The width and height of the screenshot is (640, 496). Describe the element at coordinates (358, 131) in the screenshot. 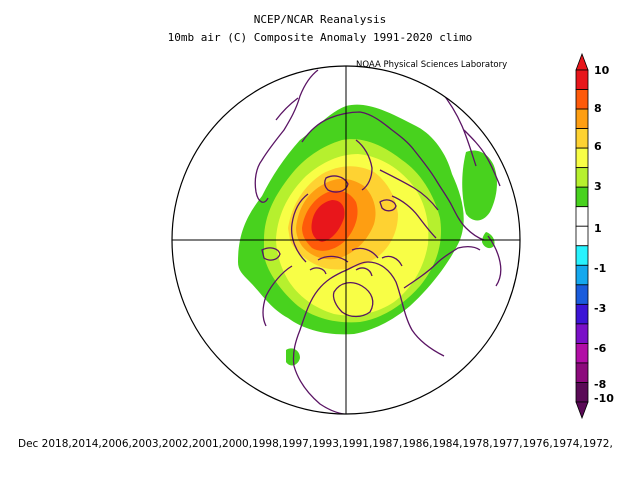

I see `coastline-scandinavia` at that location.